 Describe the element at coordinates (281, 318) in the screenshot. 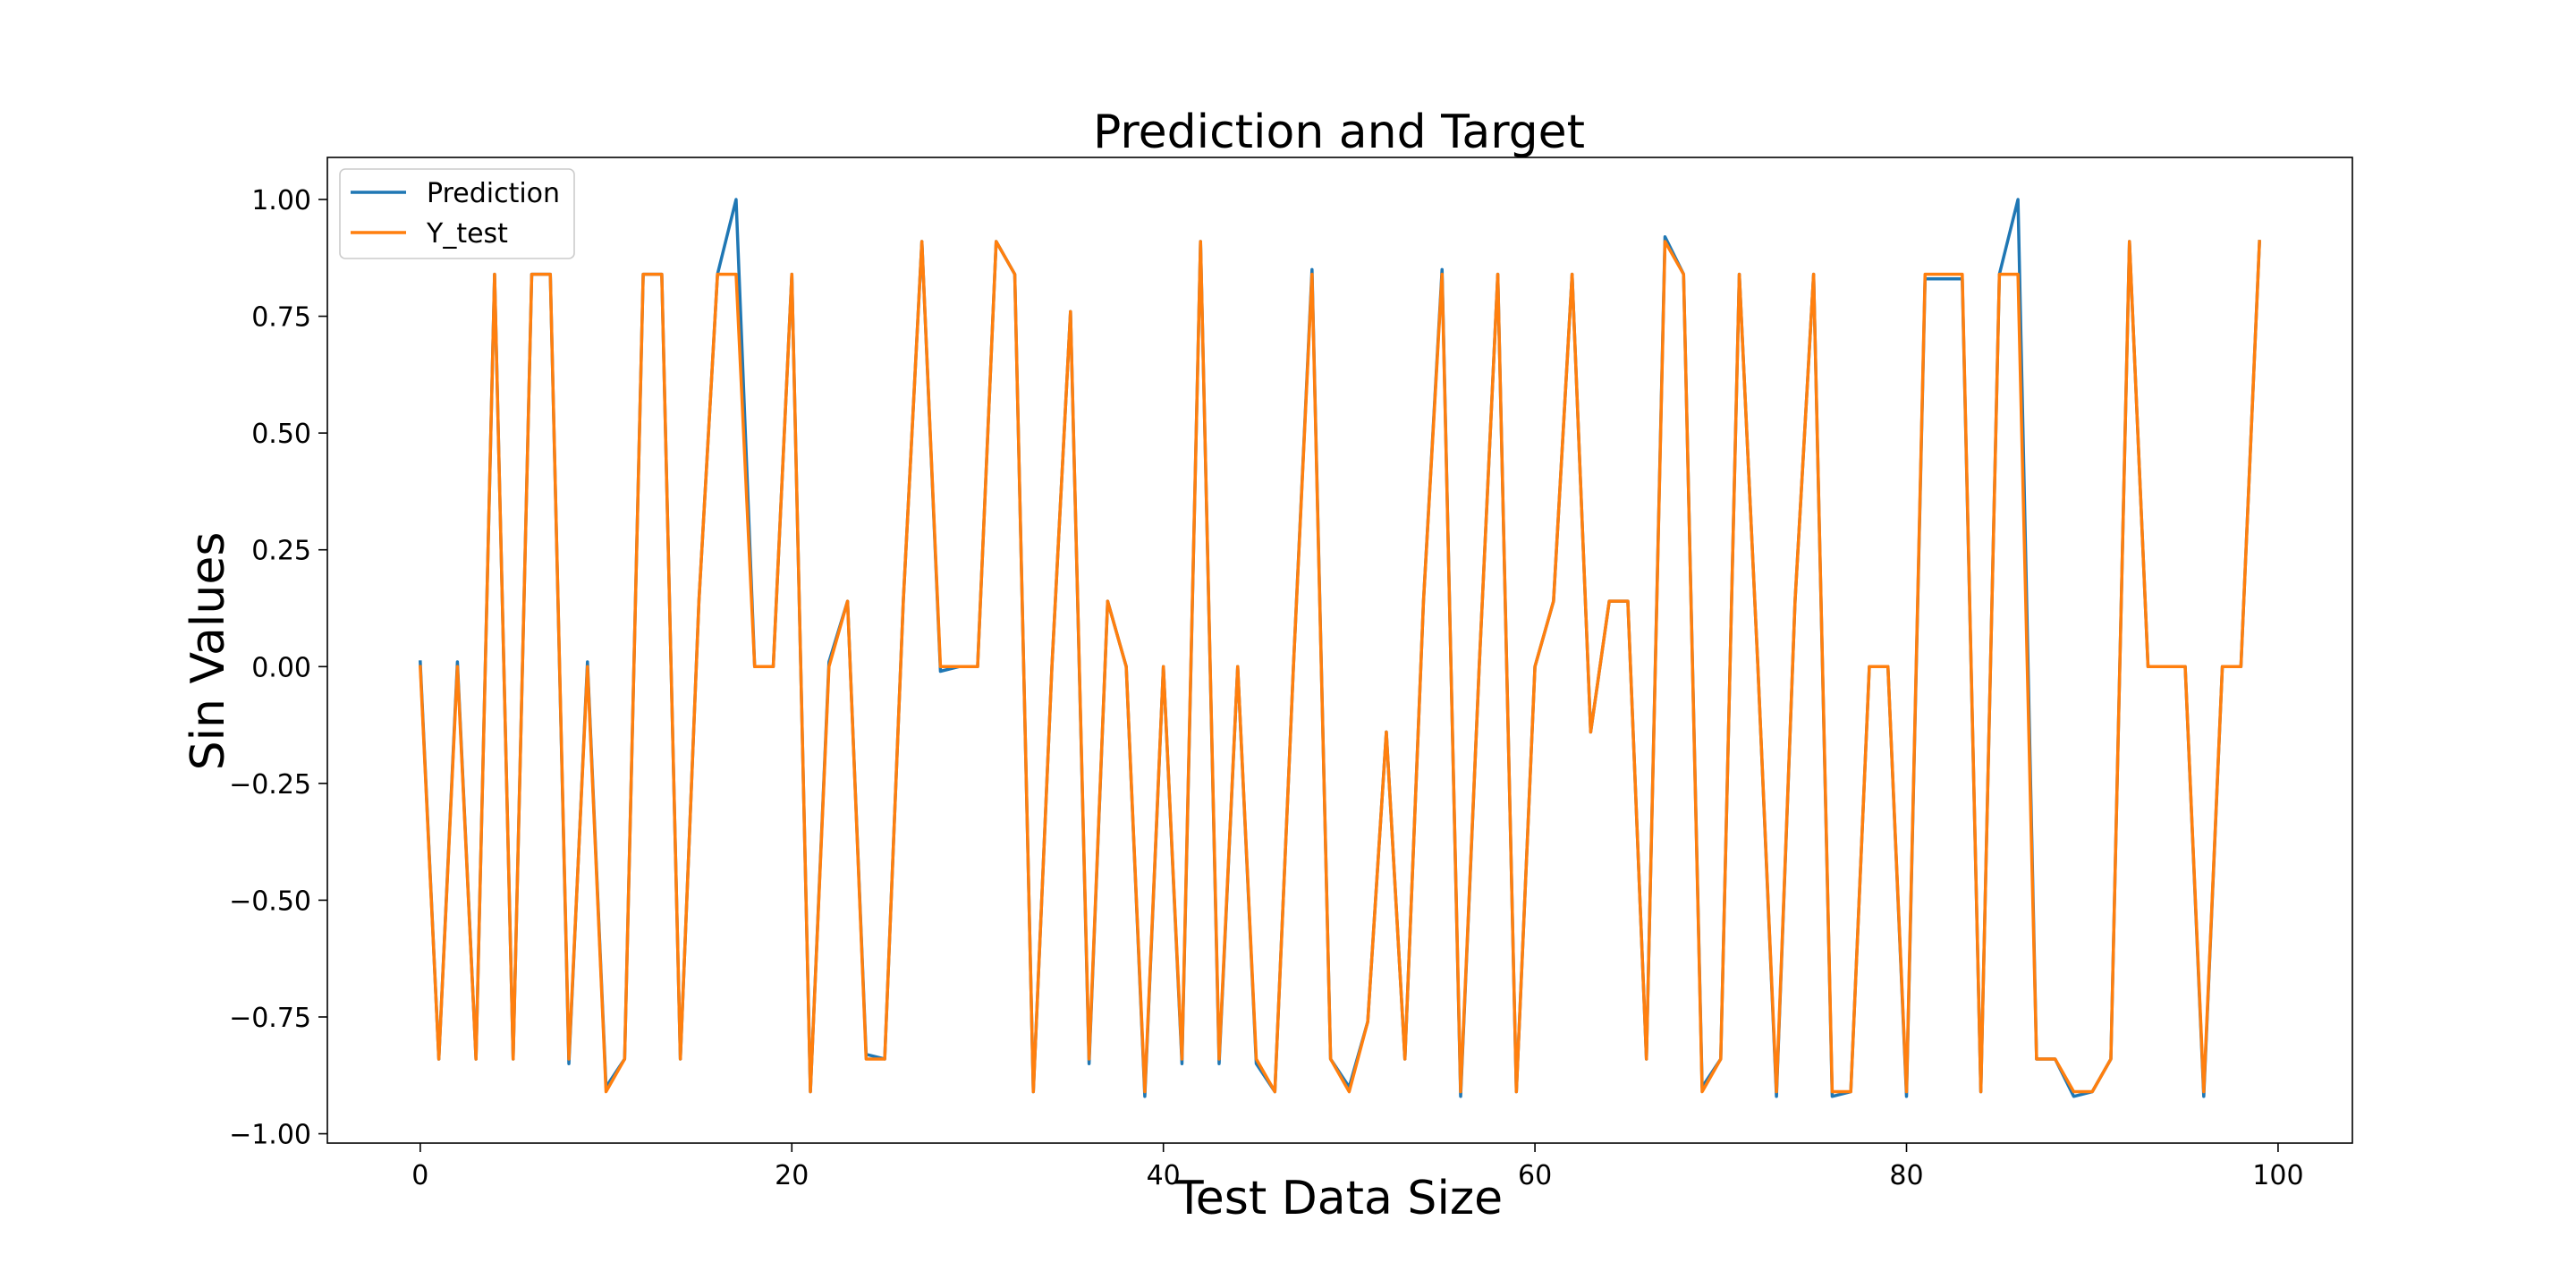

I see `y-tick-label: 0.75` at that location.